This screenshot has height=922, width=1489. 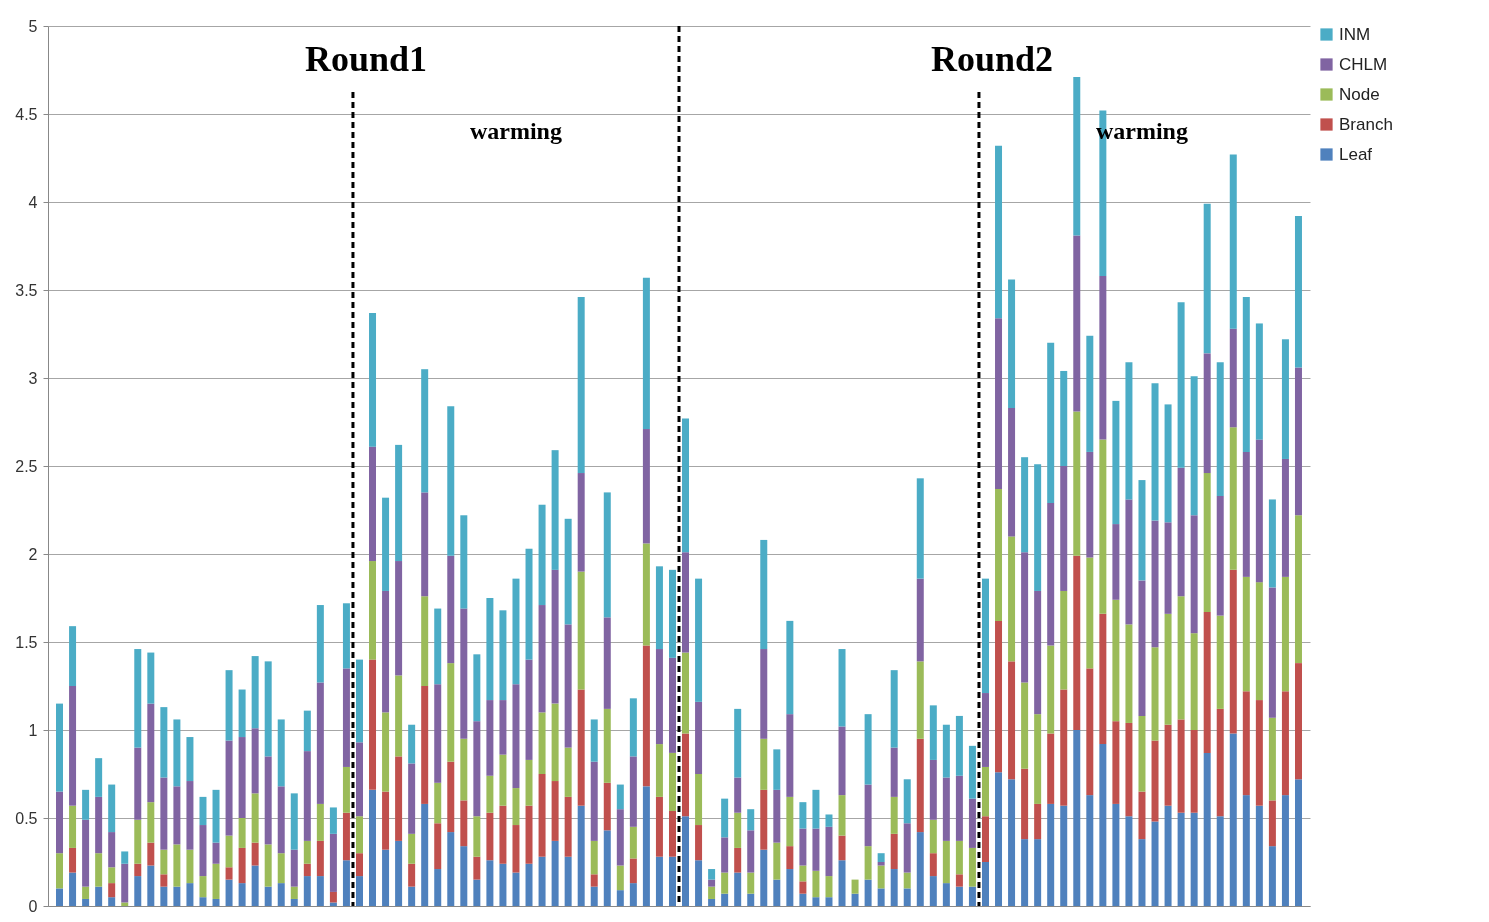 I want to click on legend-label: Node, so click(x=1359, y=94).